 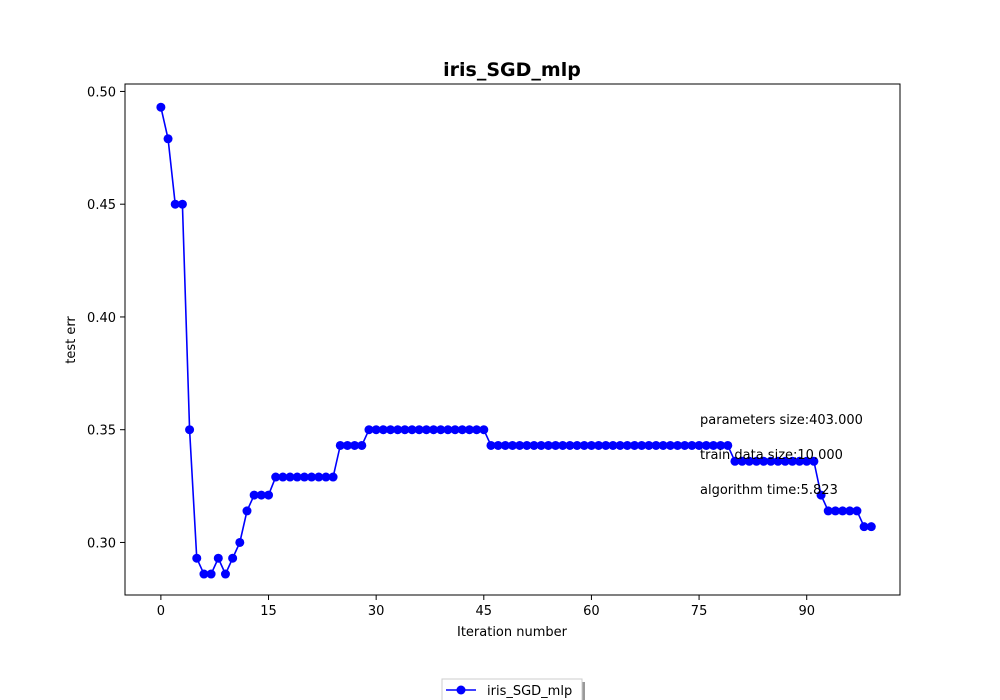 I want to click on x-axis: 0 15 30 45 60 75 90, so click(x=486, y=607).